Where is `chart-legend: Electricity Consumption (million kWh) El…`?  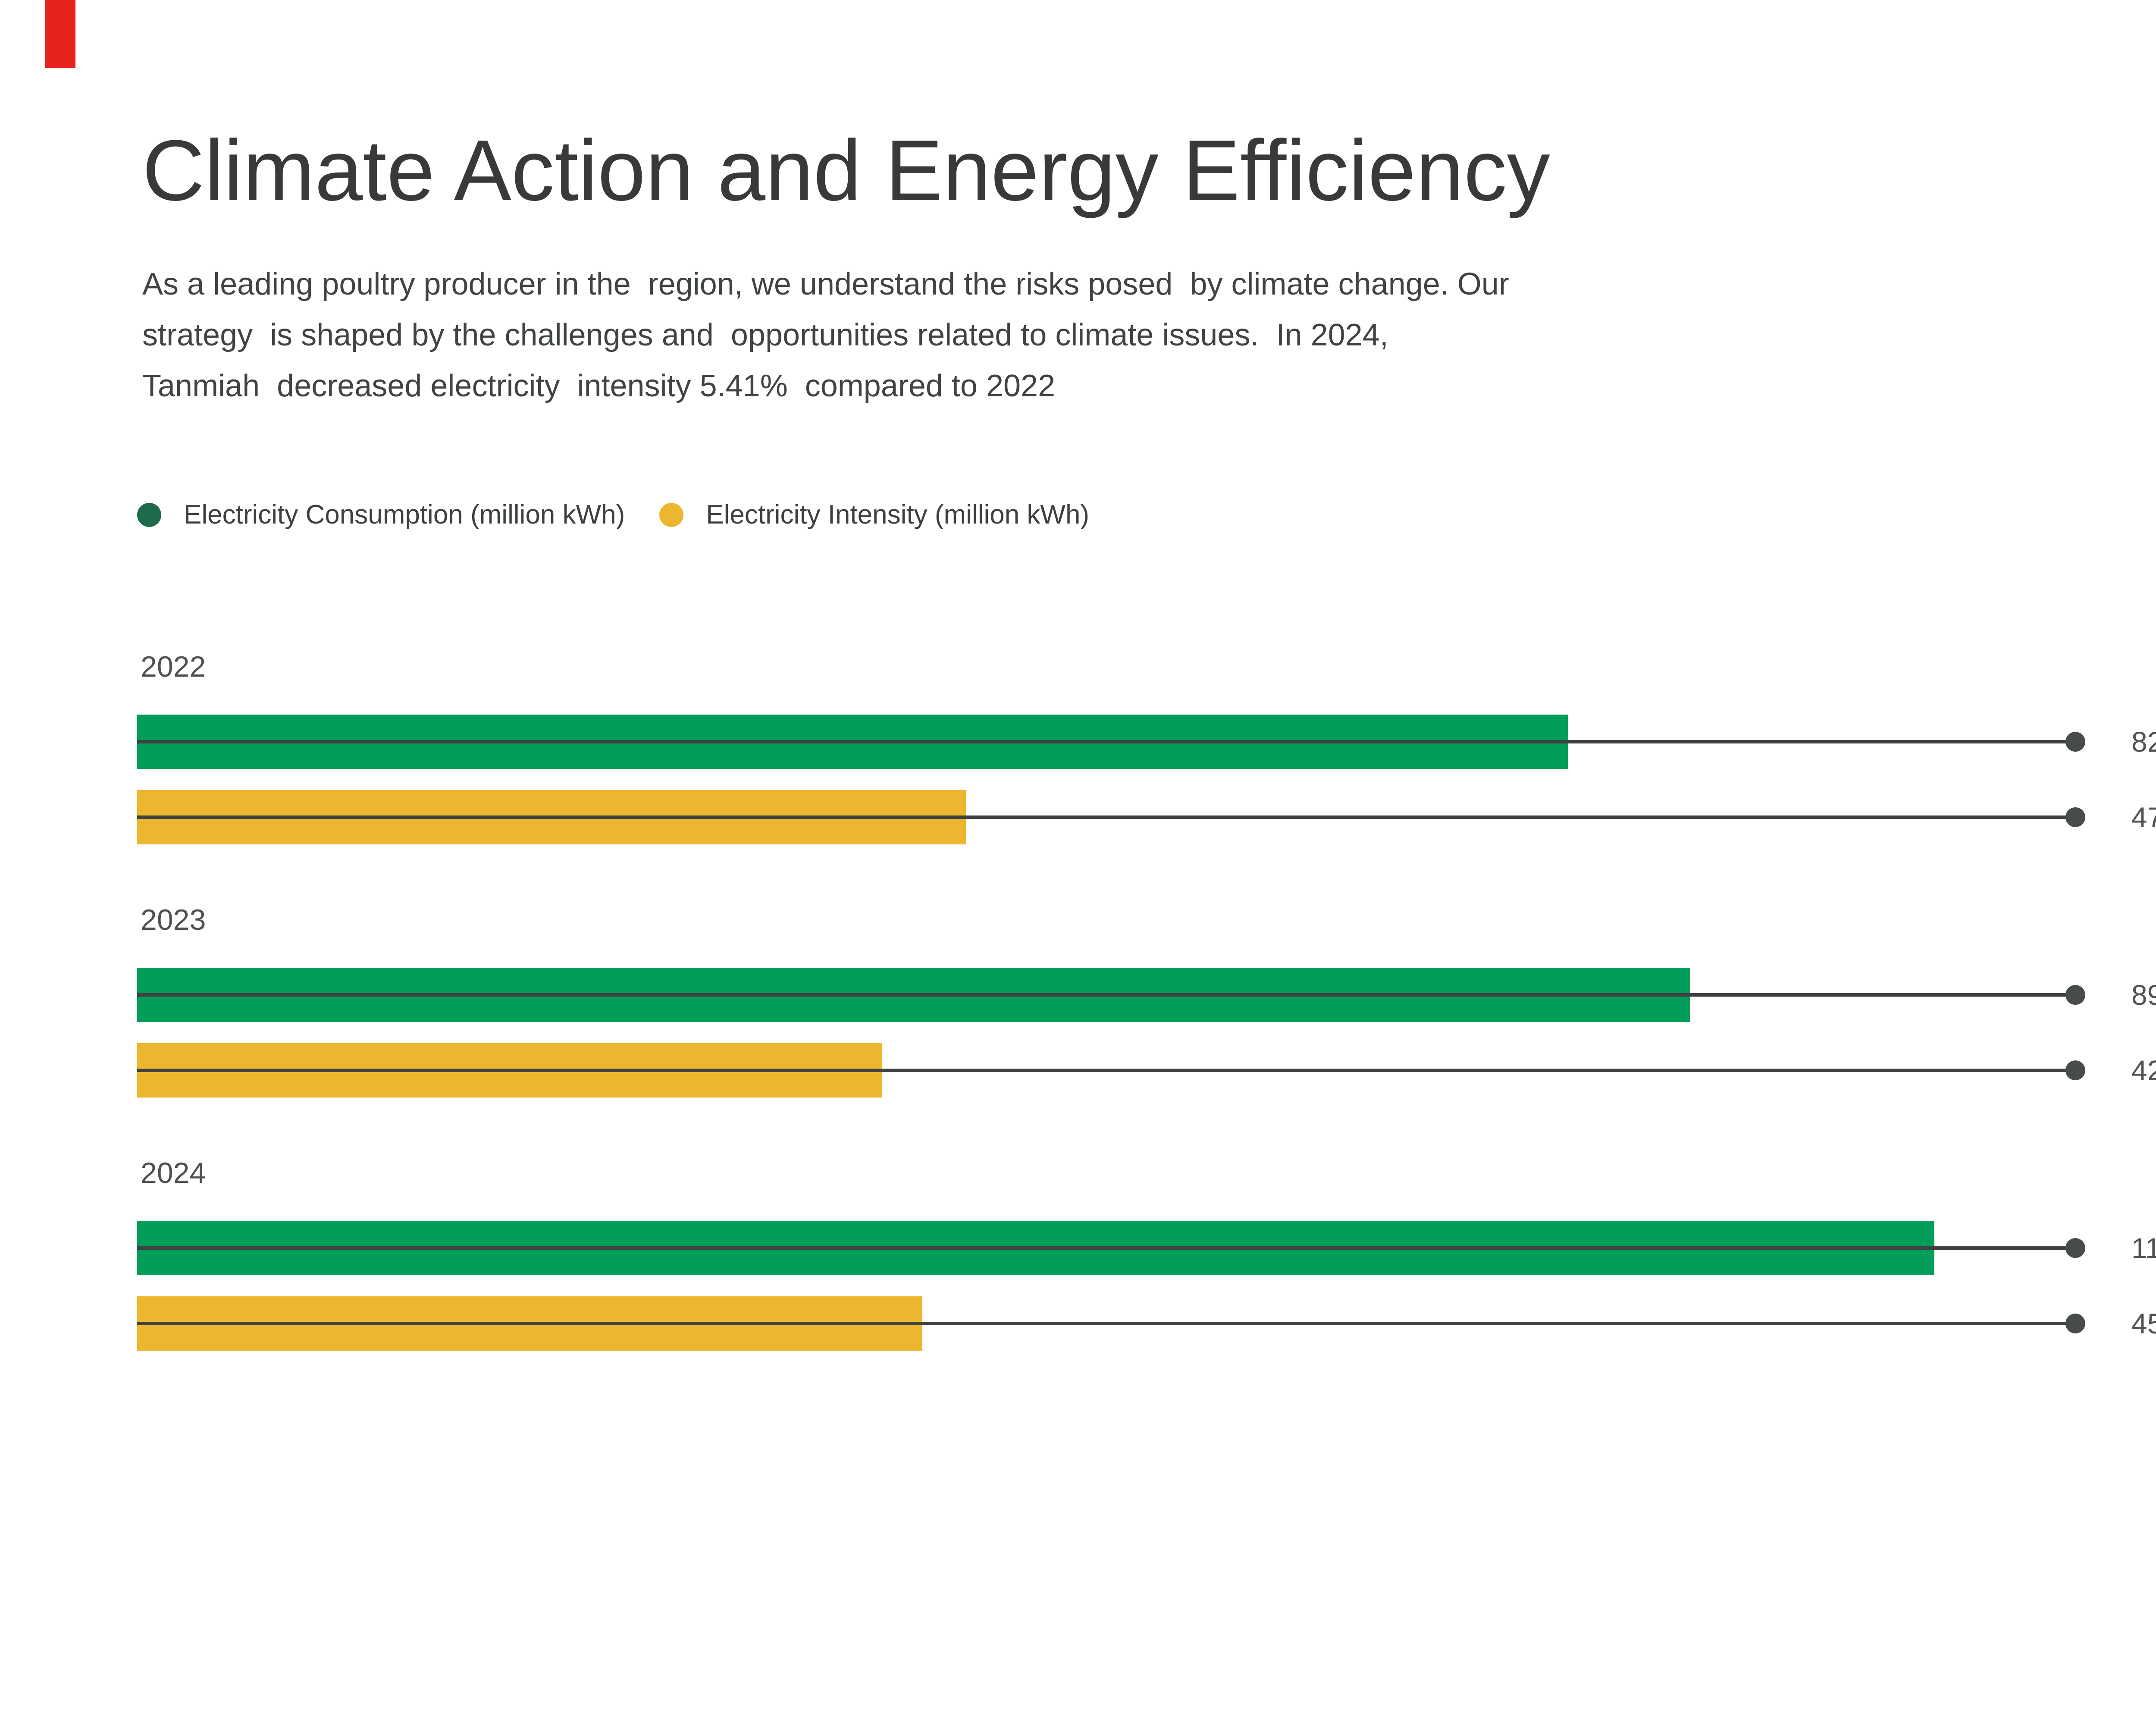
chart-legend: Electricity Consumption (million kWh) El… is located at coordinates (613, 514).